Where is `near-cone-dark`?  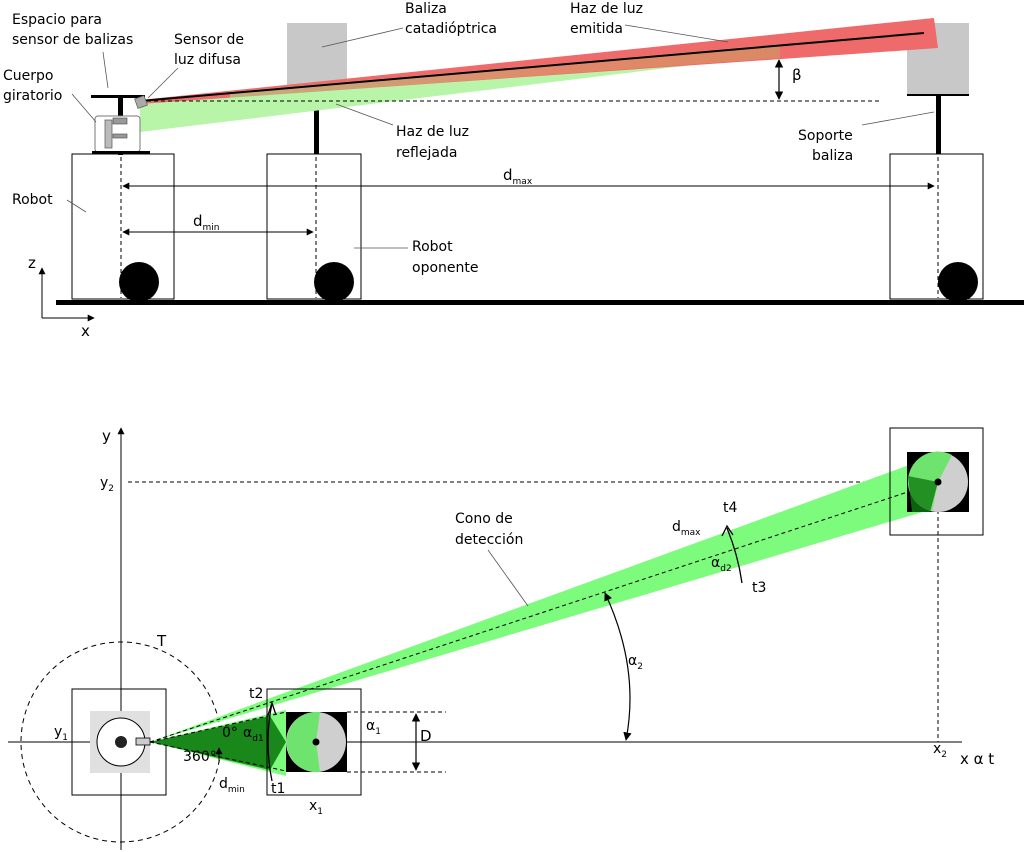 near-cone-dark is located at coordinates (218, 743).